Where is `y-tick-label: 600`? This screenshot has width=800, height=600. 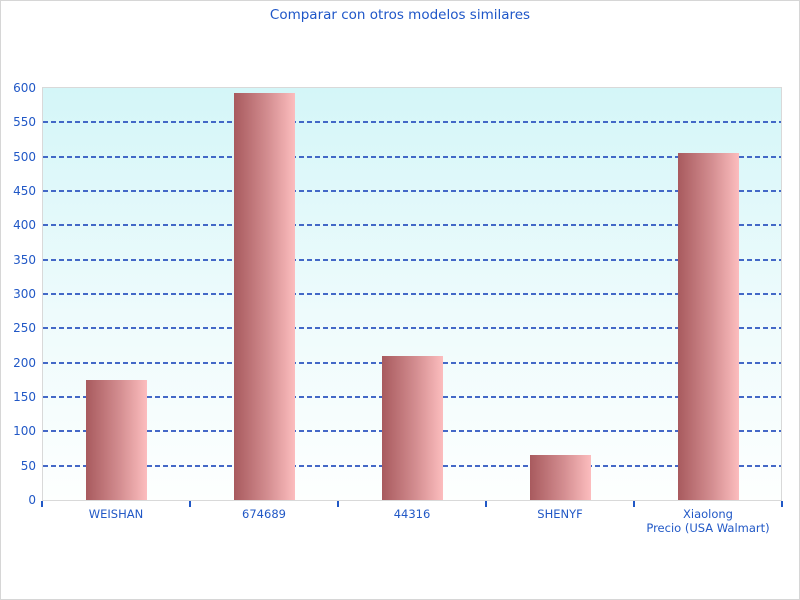 y-tick-label: 600 is located at coordinates (24, 88).